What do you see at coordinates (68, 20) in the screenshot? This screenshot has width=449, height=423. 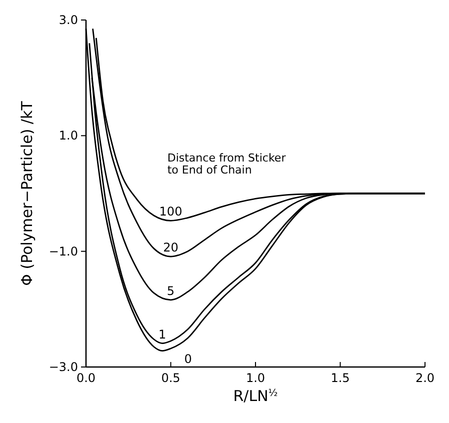 I see `y-tick-label: 3.0` at bounding box center [68, 20].